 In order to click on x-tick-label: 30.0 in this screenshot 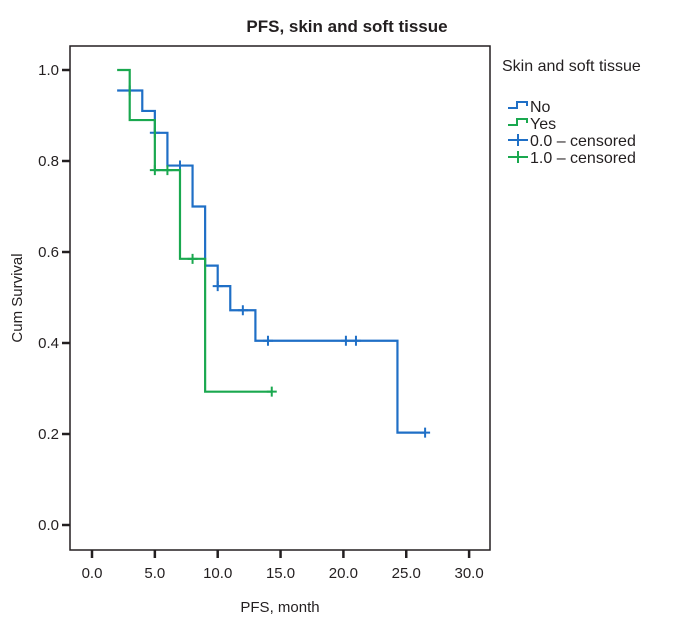, I will do `click(468, 573)`.